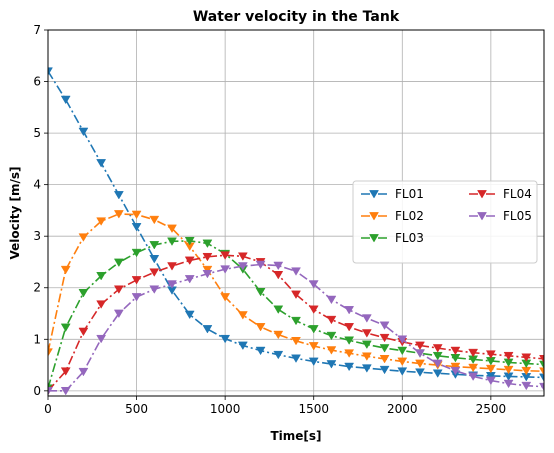 This screenshot has width=554, height=453. What do you see at coordinates (37, 339) in the screenshot?
I see `y-tick-label: 1` at bounding box center [37, 339].